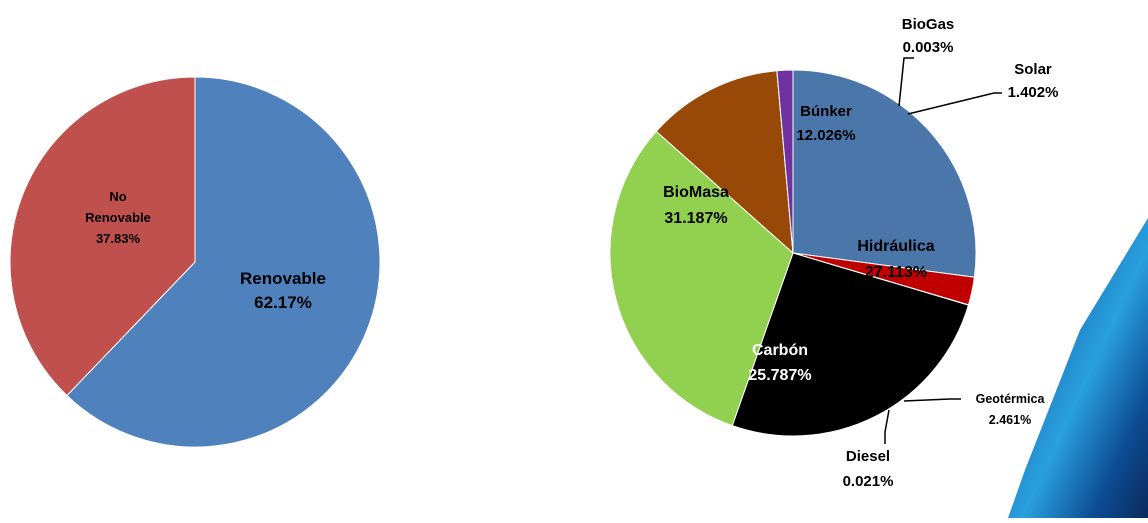 This screenshot has width=1148, height=523. Describe the element at coordinates (779, 375) in the screenshot. I see `slice-value-carbon: 25.787%` at that location.